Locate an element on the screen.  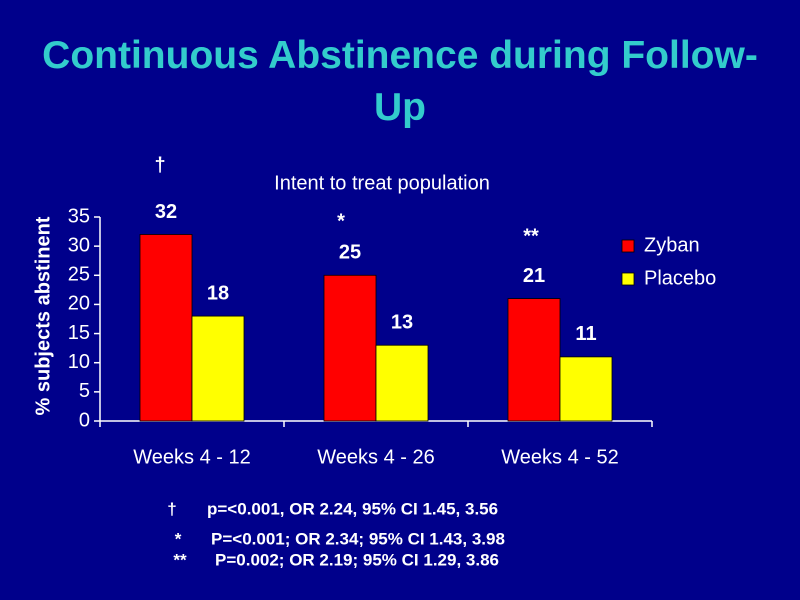
footnote-text: P=0.002; OR 2.19; 95% CI 1.29, 3.86 is located at coordinates (357, 559).